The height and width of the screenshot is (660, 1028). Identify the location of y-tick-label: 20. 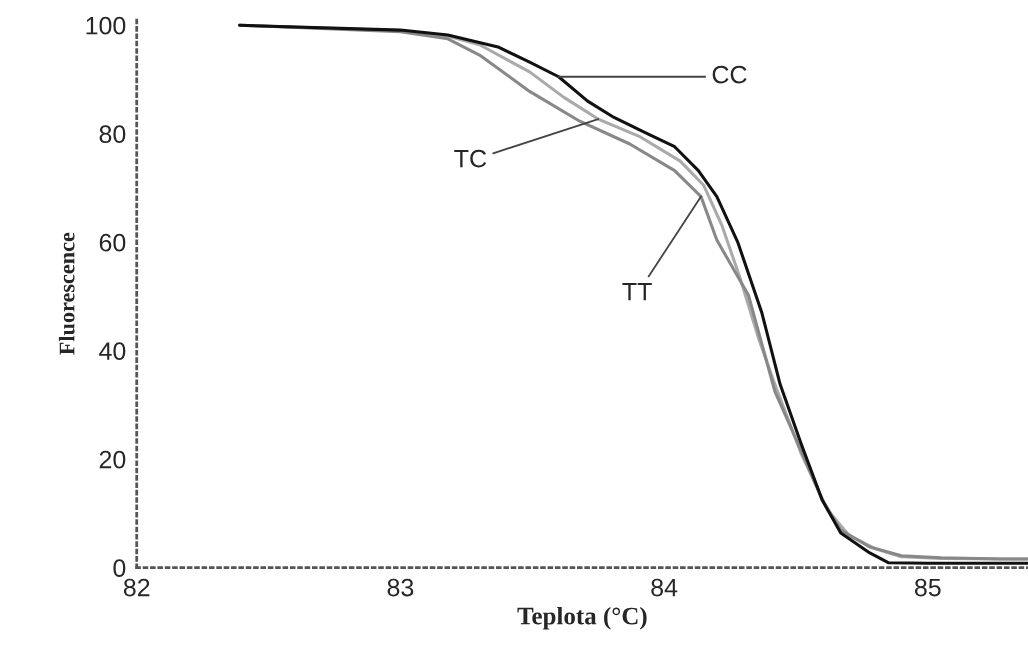
(112, 459).